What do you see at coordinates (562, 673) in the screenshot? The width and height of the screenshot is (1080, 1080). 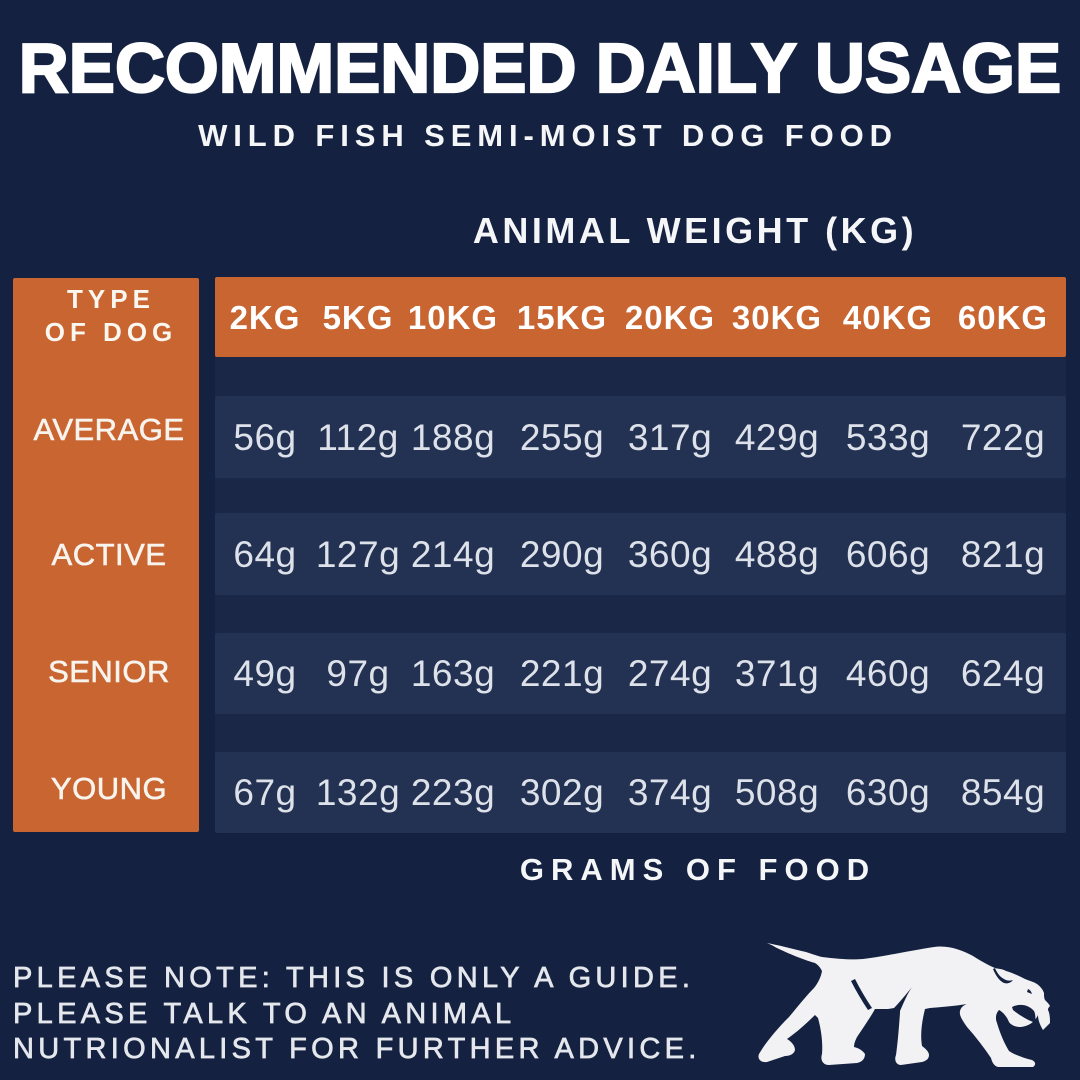 I see `cell-senior-15kg: 221g` at bounding box center [562, 673].